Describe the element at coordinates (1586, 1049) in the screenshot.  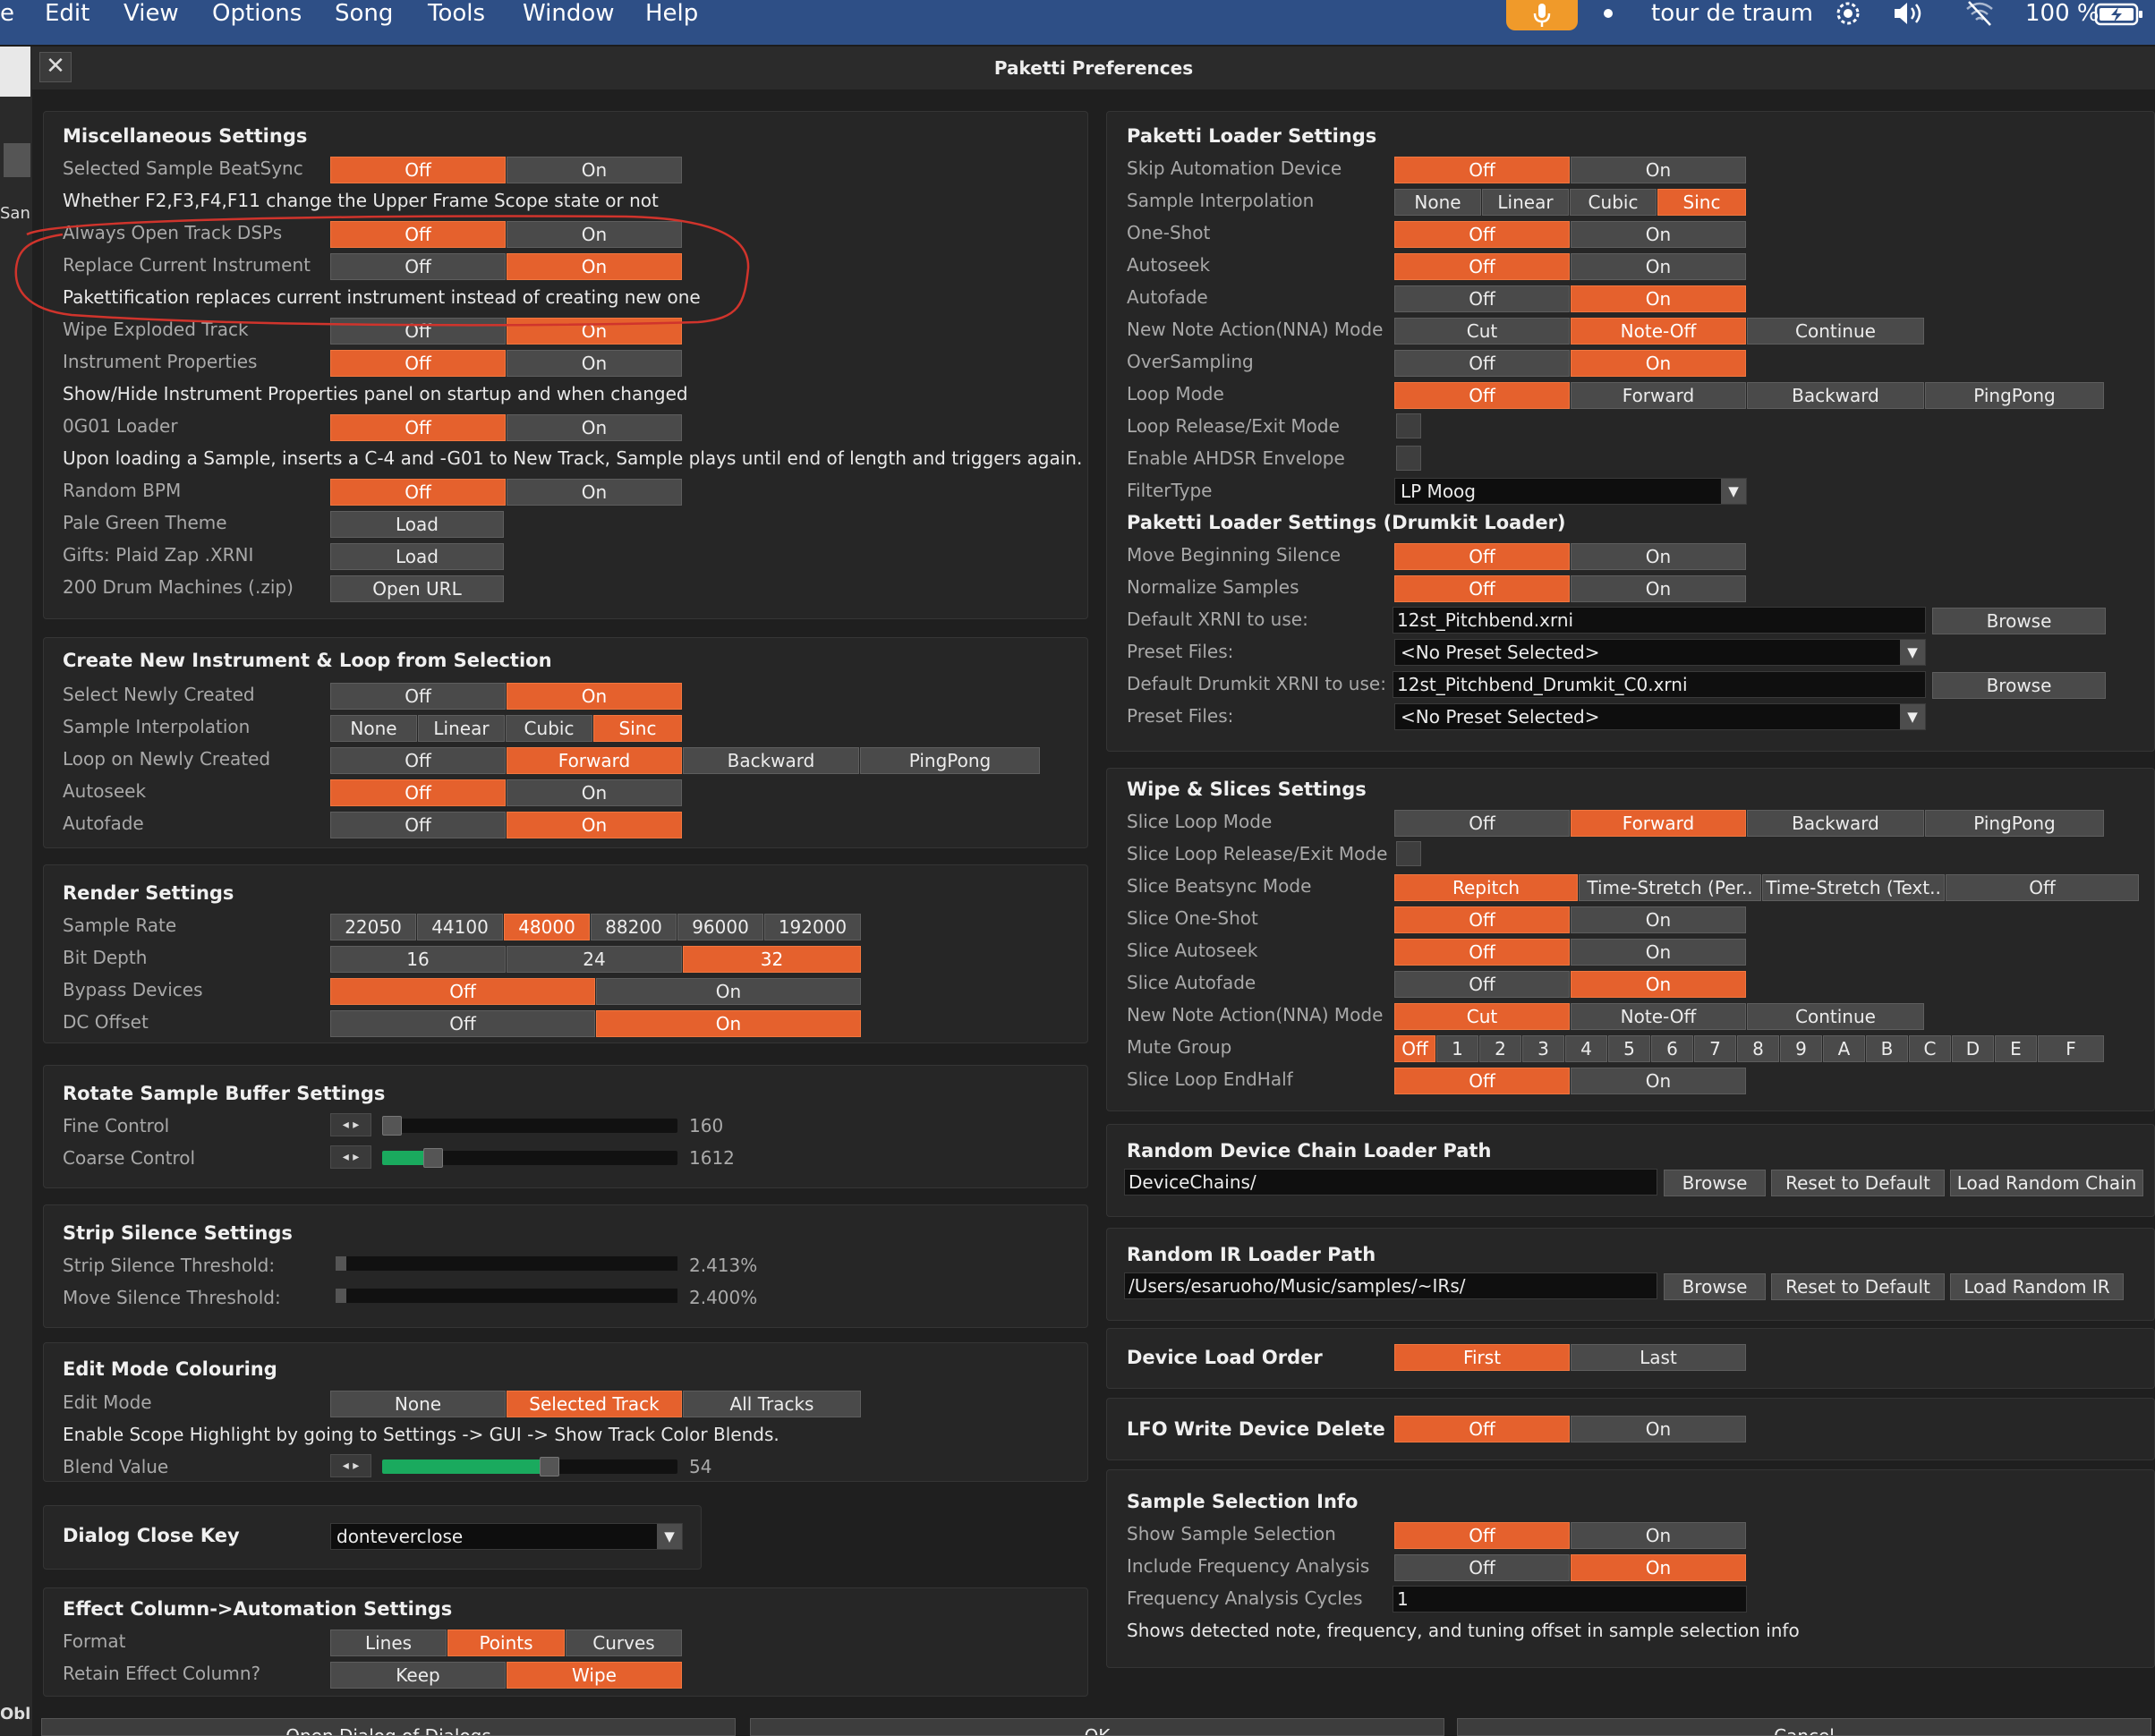
I see `mute-group-4: 4` at that location.